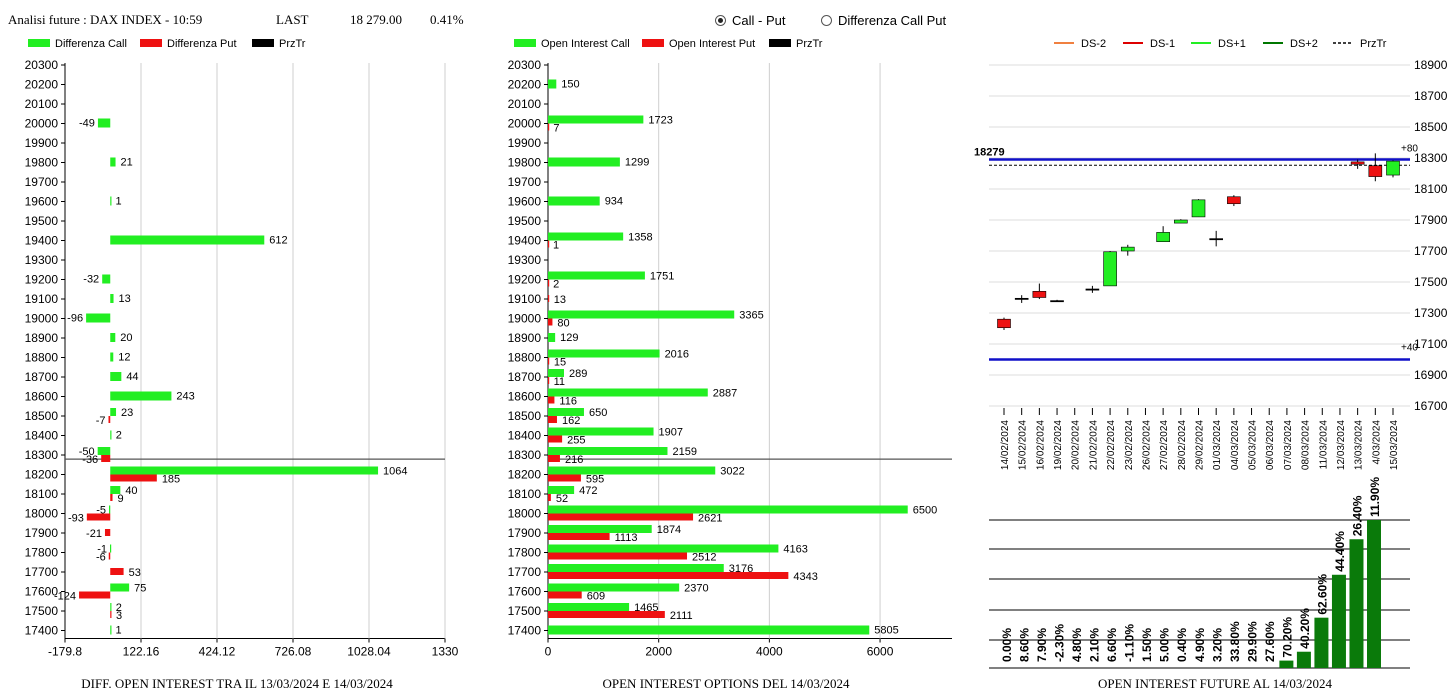 This screenshot has height=693, width=1449. Describe the element at coordinates (202, 44) in the screenshot. I see `legend-label-1: Differenza Put` at that location.